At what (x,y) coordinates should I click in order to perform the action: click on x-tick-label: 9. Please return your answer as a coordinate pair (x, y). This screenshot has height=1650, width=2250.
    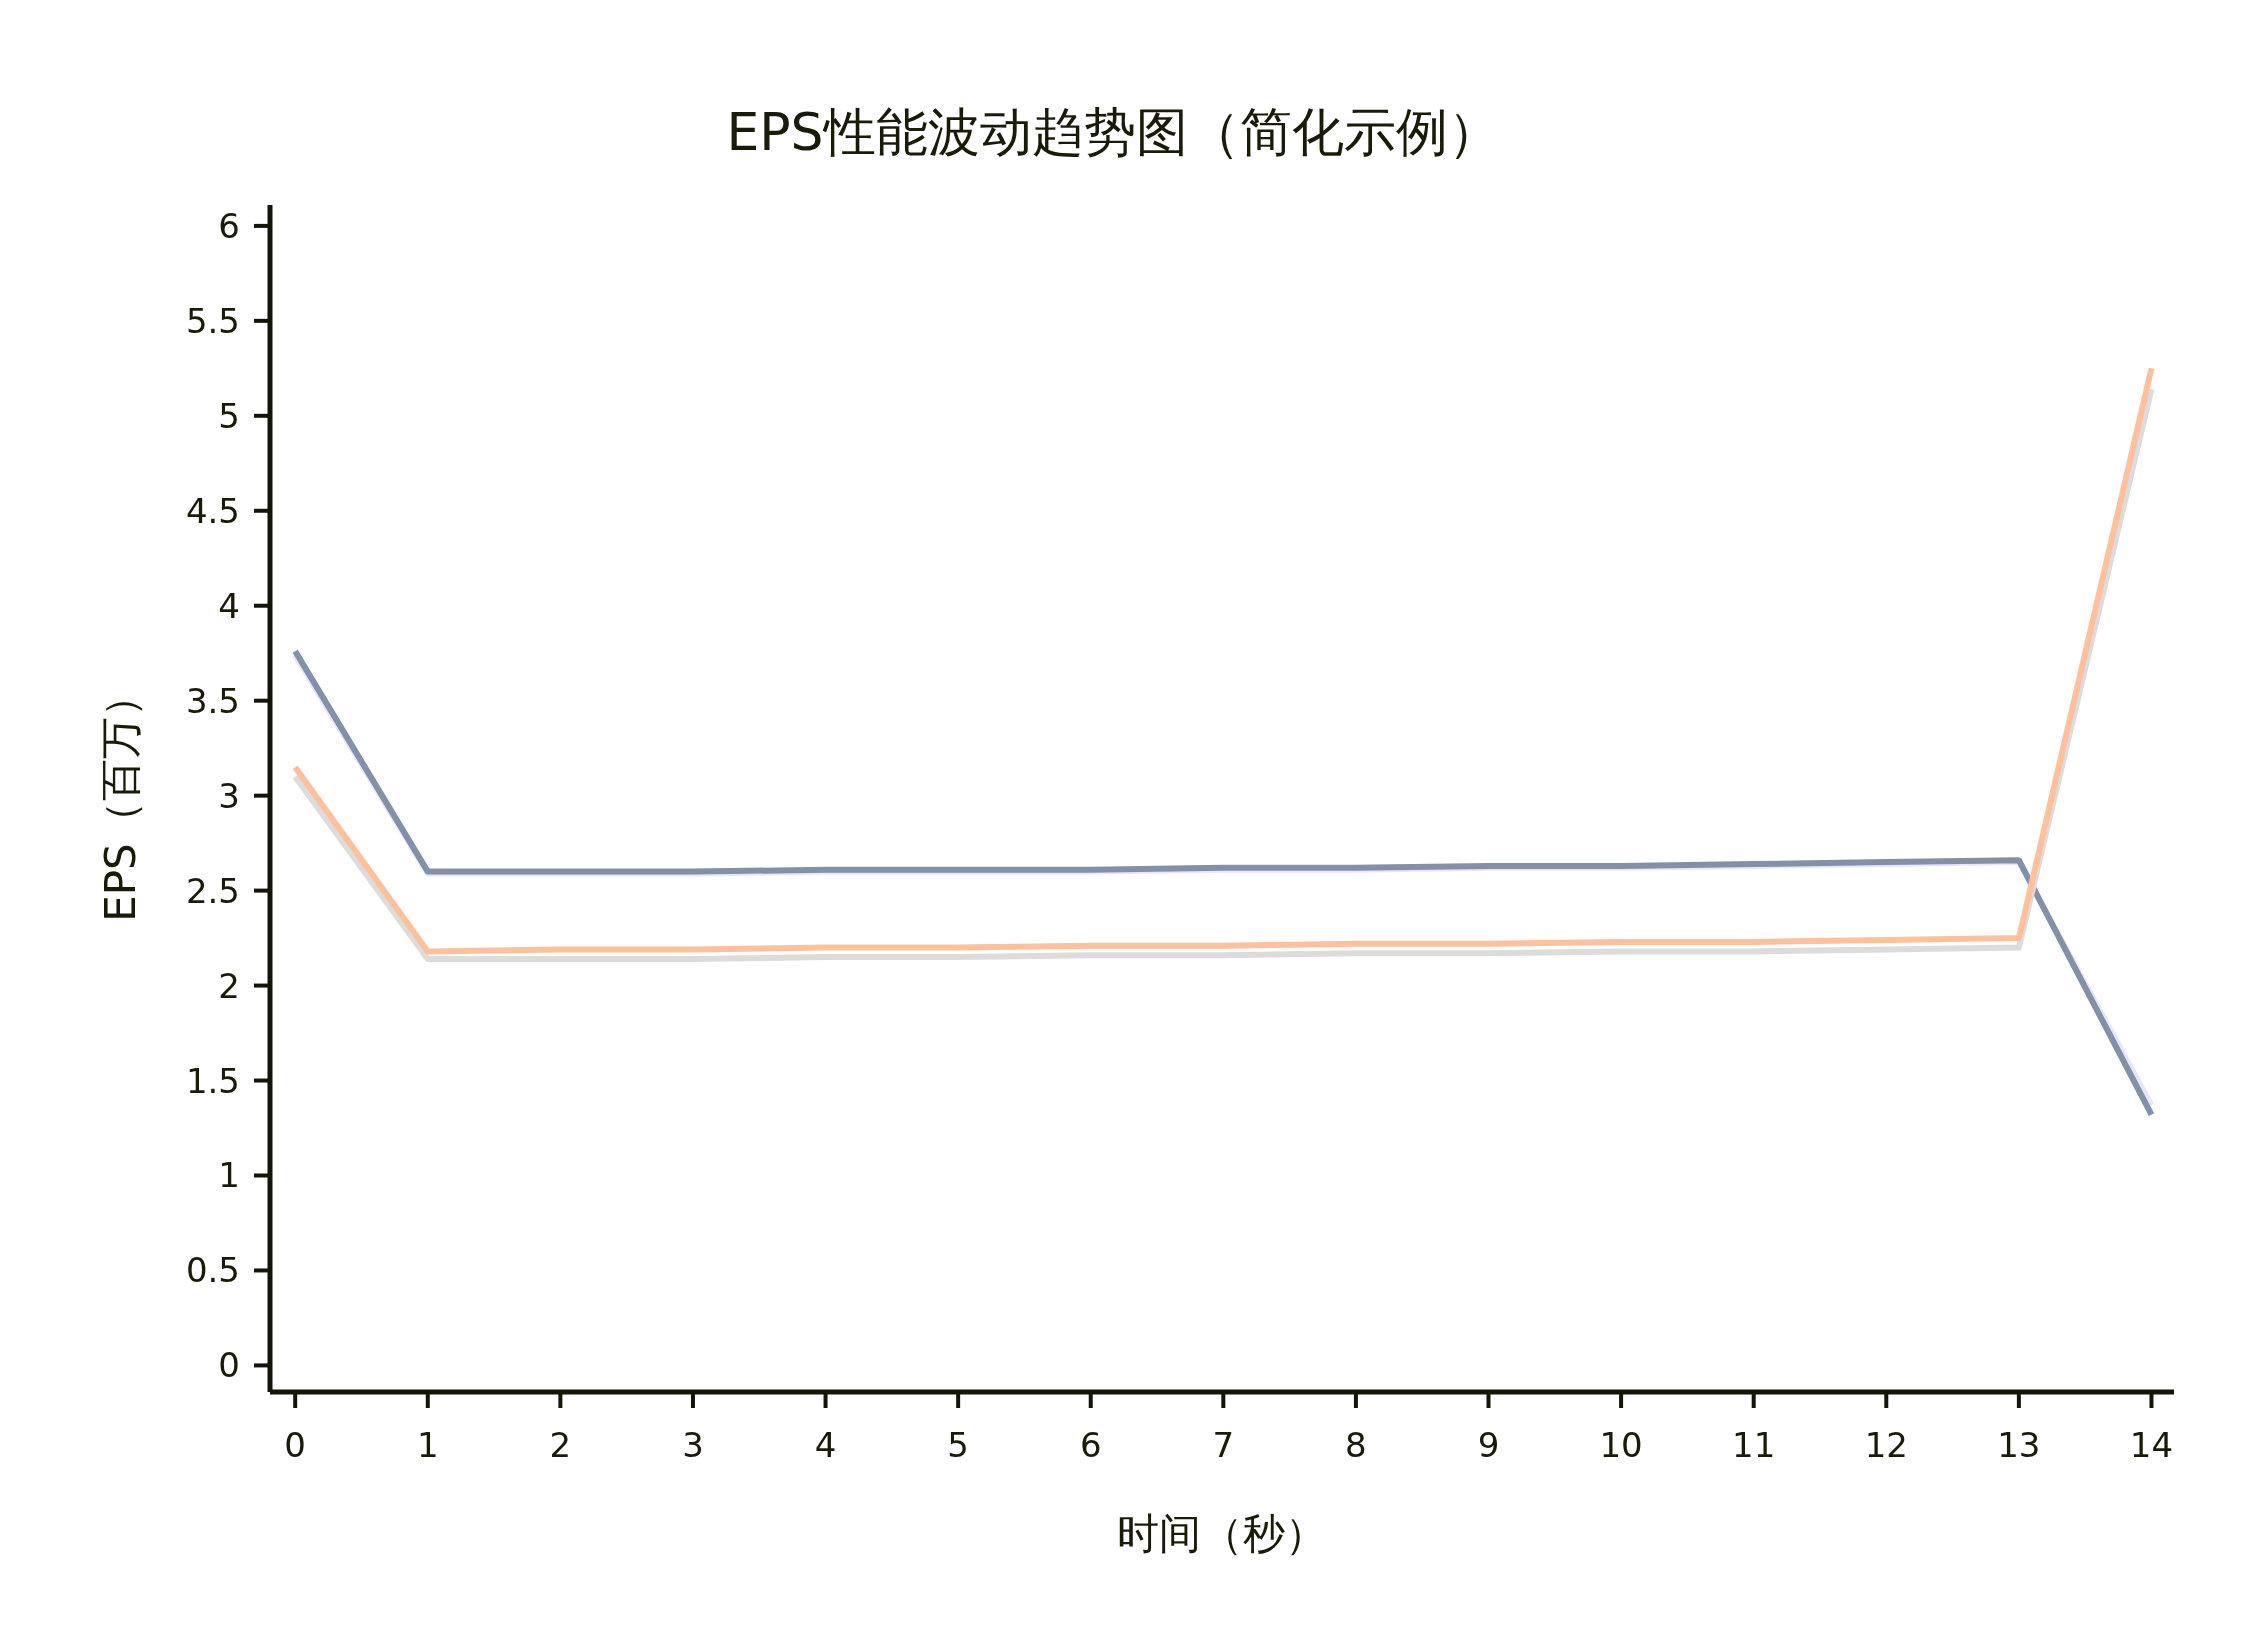
    Looking at the image, I should click on (1488, 1445).